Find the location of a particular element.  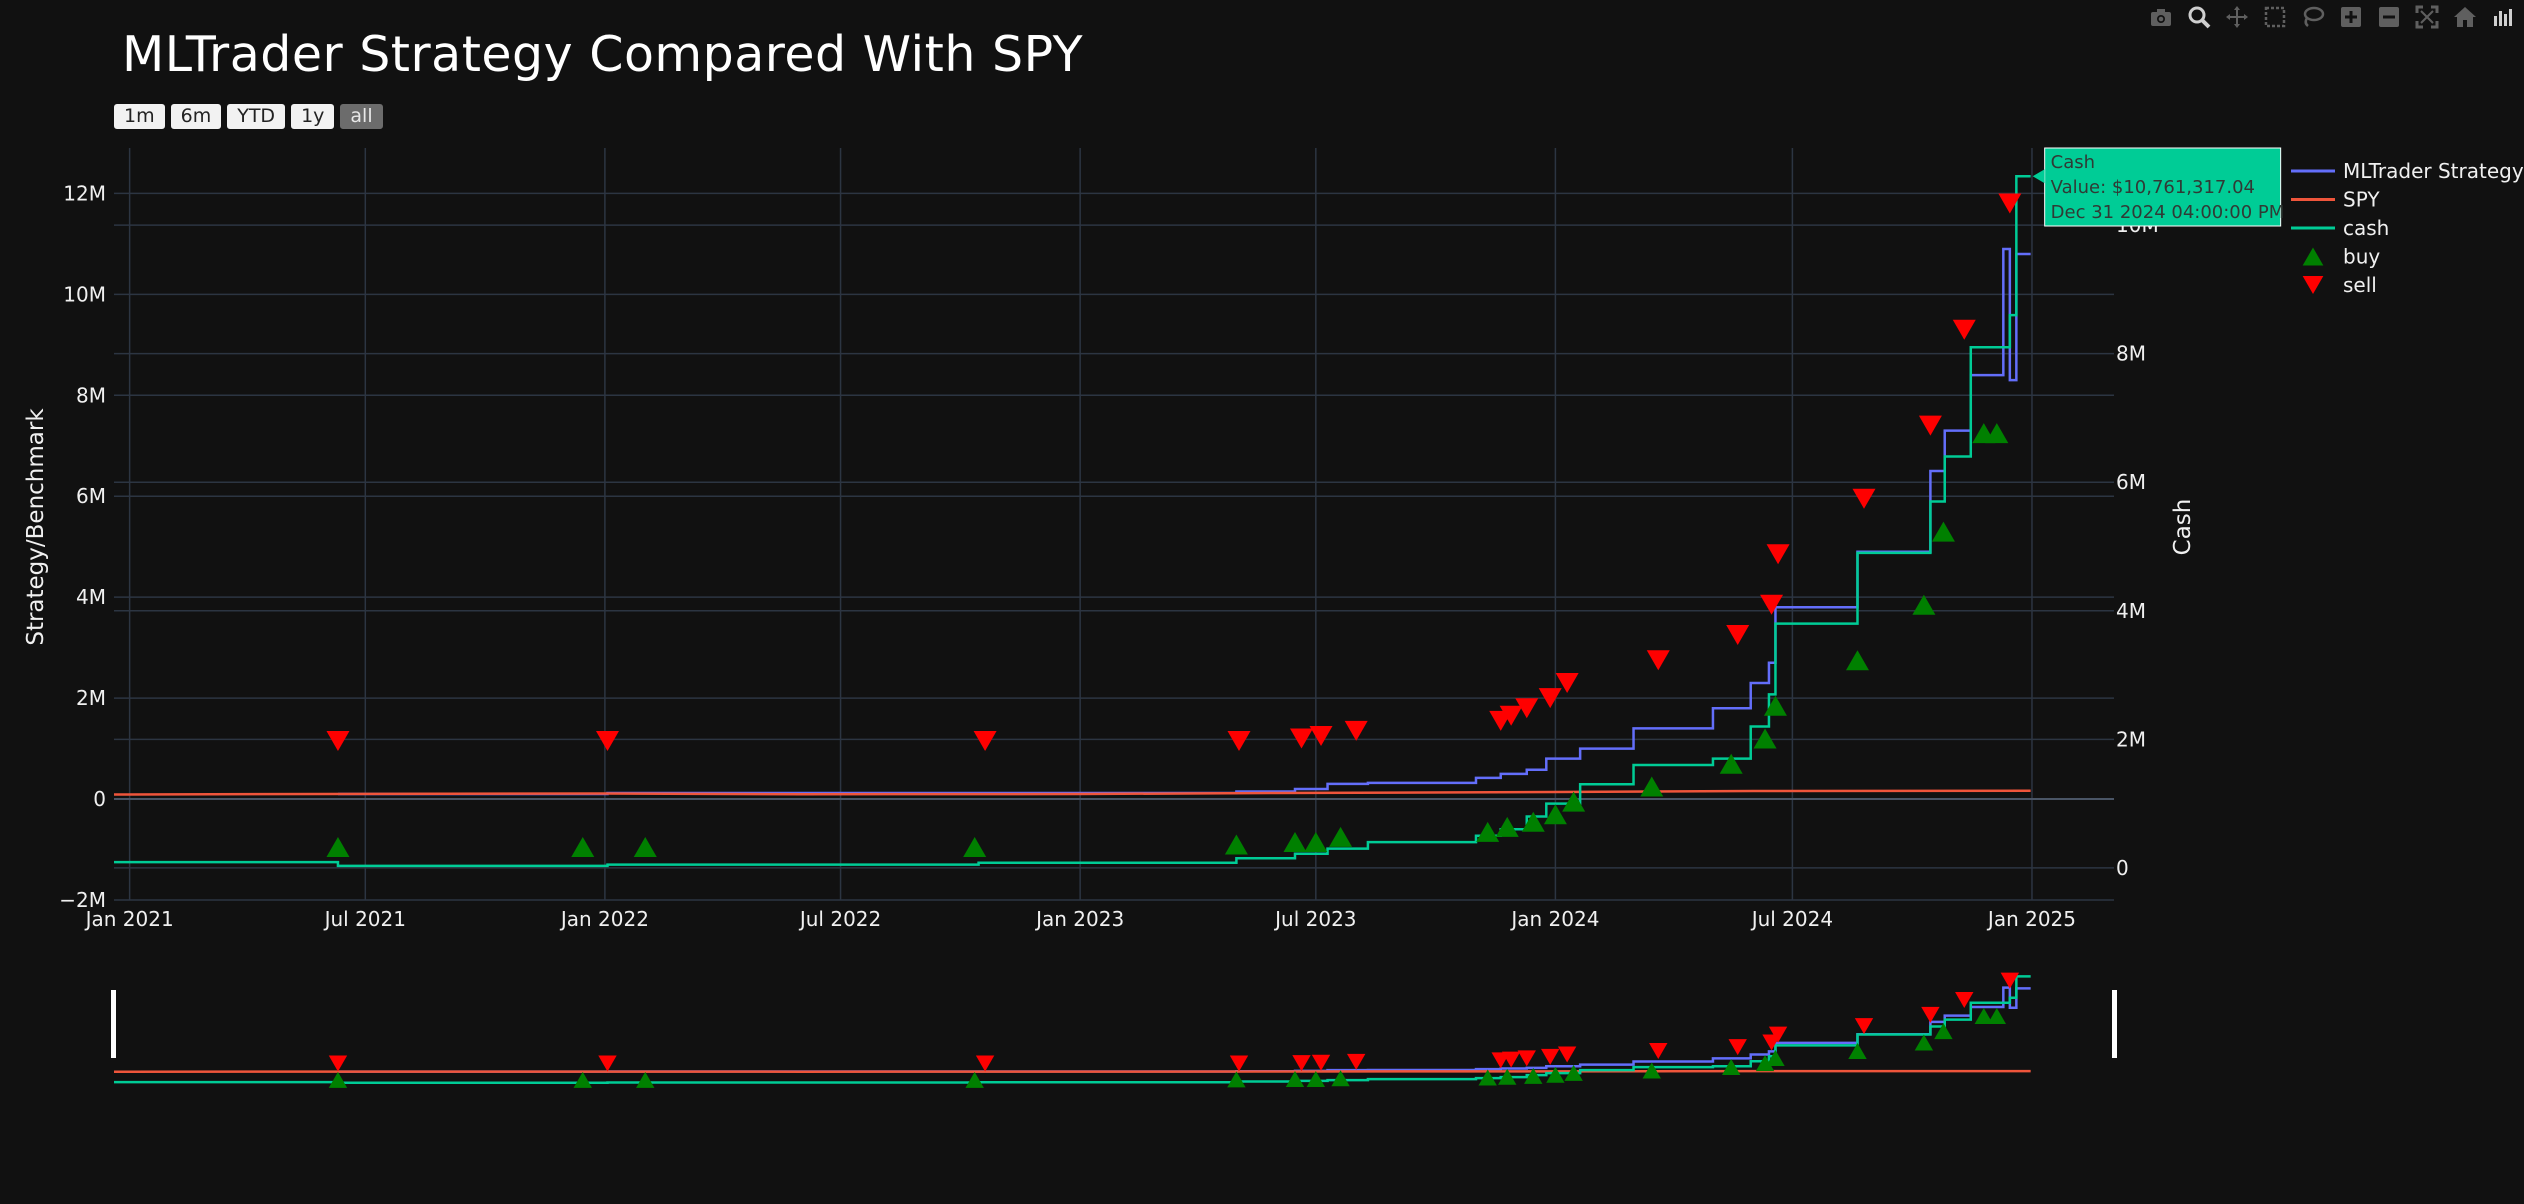

y-tick-label: 0 is located at coordinates (99, 799).